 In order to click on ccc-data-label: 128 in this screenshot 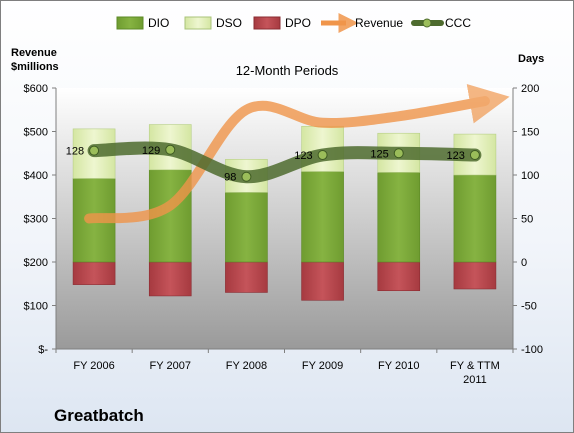, I will do `click(75, 152)`.